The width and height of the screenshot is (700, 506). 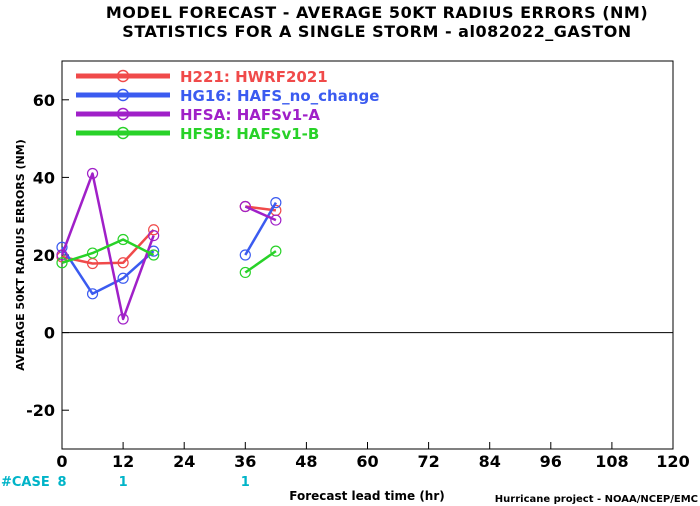 What do you see at coordinates (49, 333) in the screenshot?
I see `y-tick-label: 0` at bounding box center [49, 333].